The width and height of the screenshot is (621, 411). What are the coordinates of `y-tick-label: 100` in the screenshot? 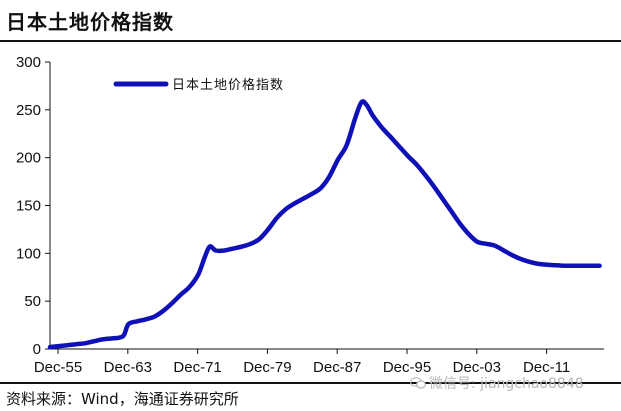 It's located at (28, 253).